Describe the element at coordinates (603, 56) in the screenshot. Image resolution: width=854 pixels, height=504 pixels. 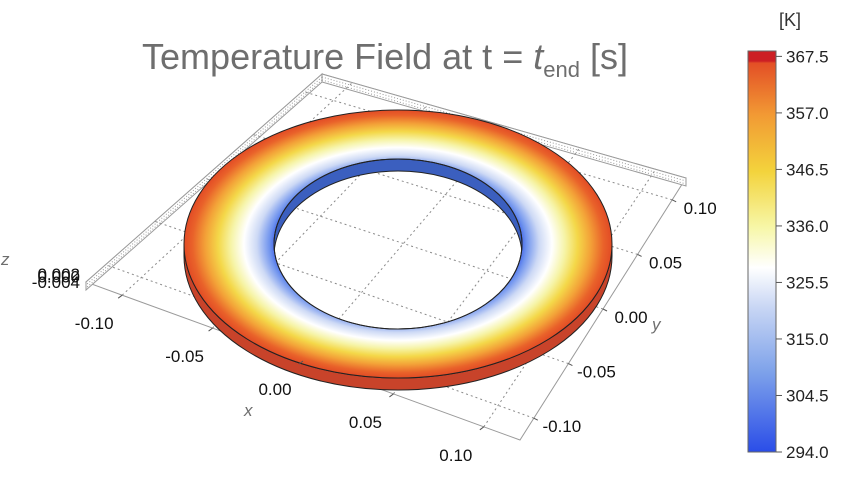
I see `title-suffix: [s]` at that location.